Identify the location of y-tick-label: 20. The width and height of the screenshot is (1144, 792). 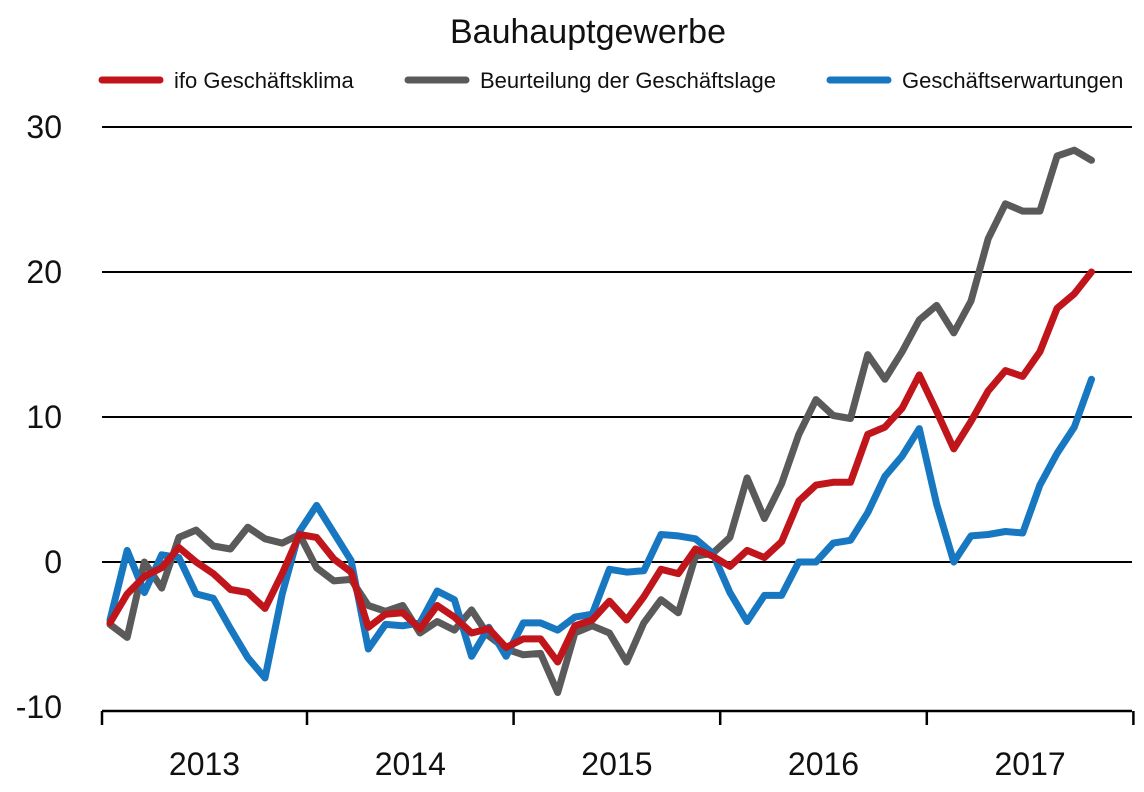
(44, 272).